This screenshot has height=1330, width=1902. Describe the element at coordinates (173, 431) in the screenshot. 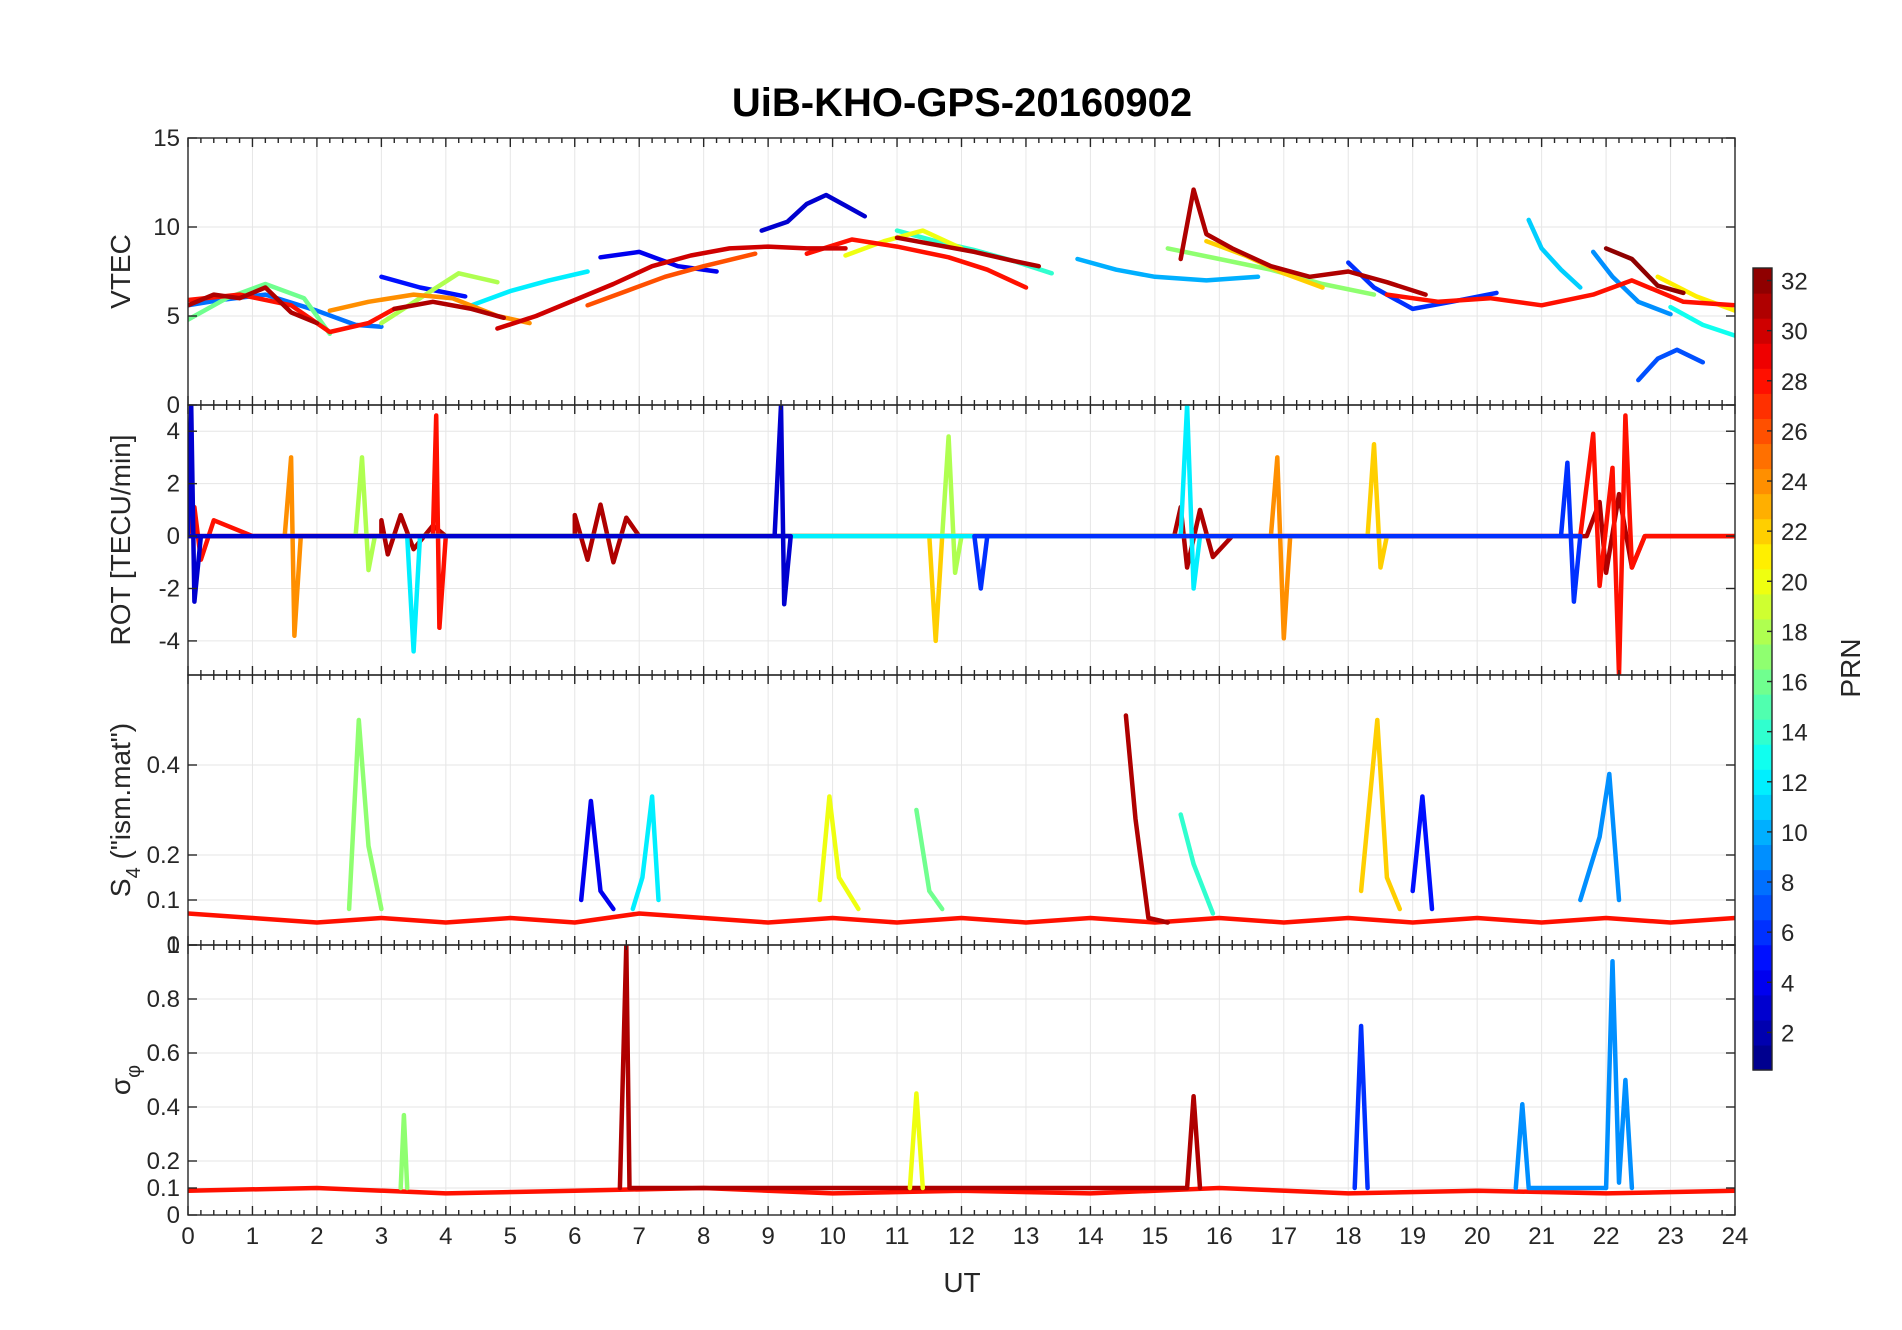

I see `ytick-rot-4: 4` at that location.